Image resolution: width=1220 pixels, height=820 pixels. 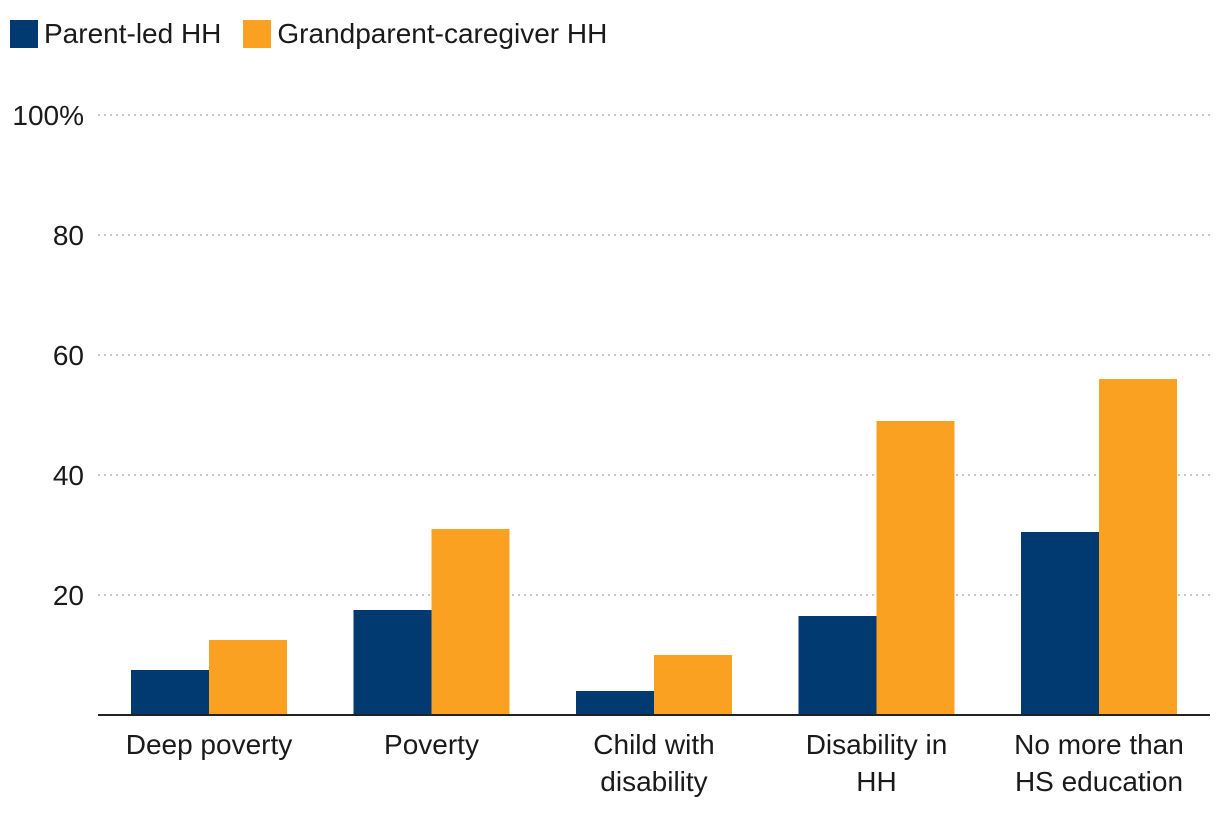 What do you see at coordinates (68, 595) in the screenshot?
I see `y-tick-label-0: 20` at bounding box center [68, 595].